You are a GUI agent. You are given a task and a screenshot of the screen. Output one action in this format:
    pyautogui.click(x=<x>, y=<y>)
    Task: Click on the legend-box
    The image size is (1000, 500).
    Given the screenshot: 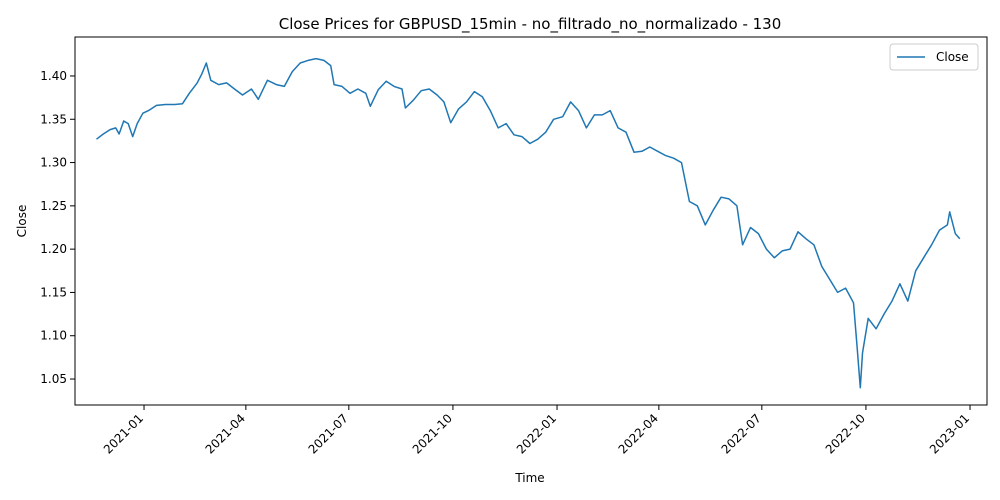 What is the action you would take?
    pyautogui.click(x=934, y=57)
    